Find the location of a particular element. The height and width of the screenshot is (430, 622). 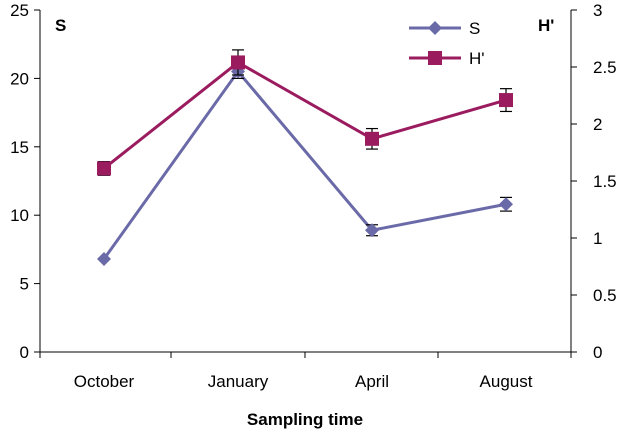

right-y-tick-label: 3 is located at coordinates (597, 10).